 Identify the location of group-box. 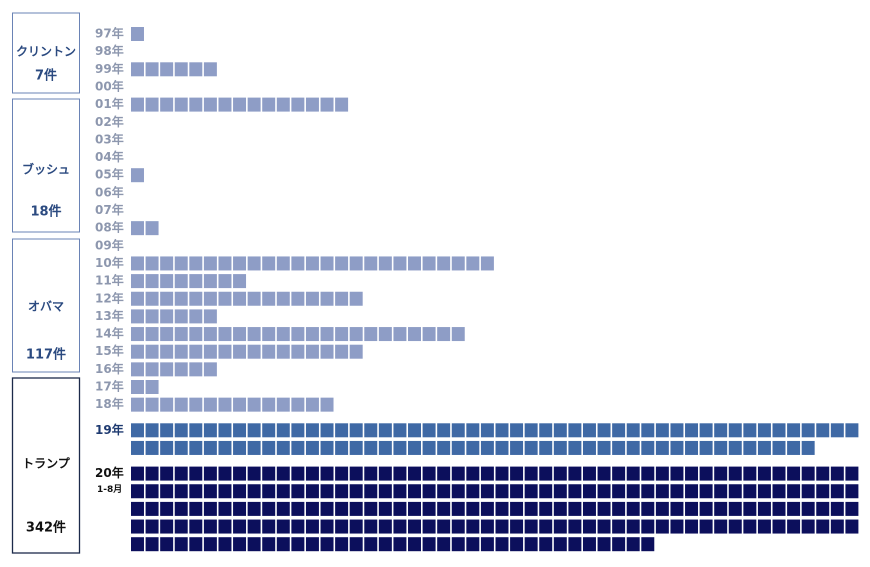
(46, 165).